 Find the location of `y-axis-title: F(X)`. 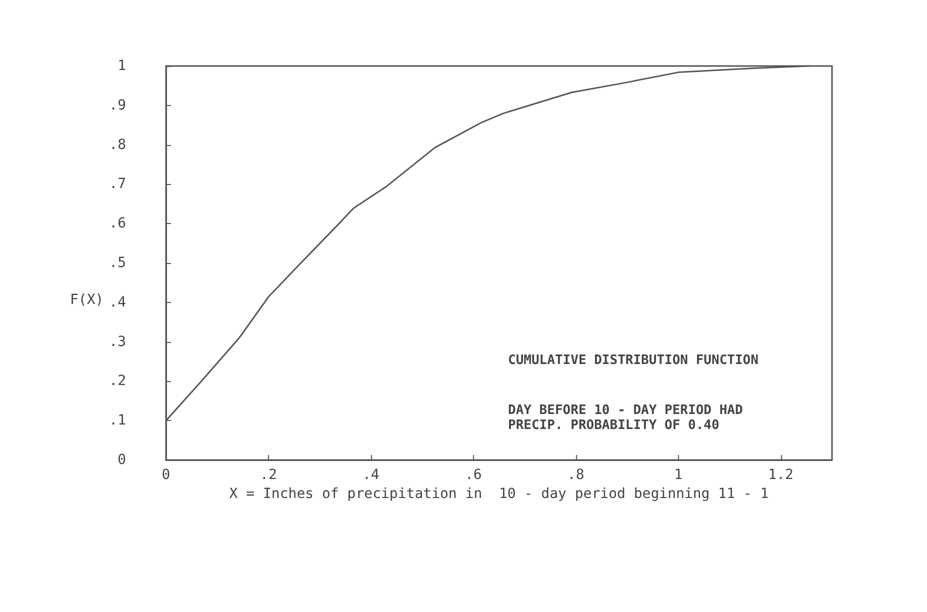

y-axis-title: F(X) is located at coordinates (87, 300).